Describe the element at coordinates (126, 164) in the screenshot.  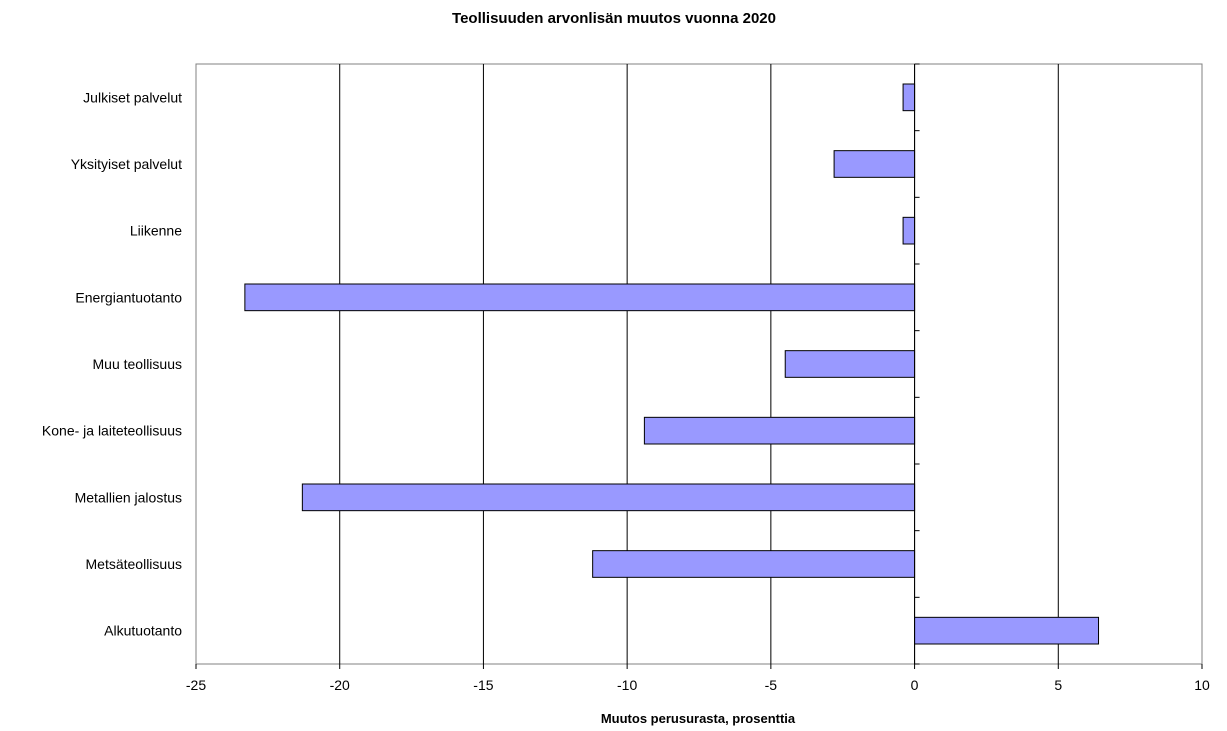
I see `category-label: Yksityiset palvelut` at that location.